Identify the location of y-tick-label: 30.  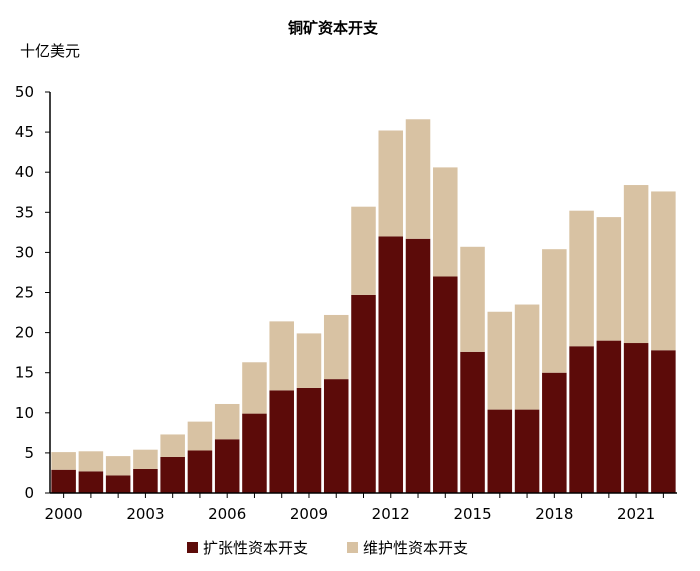
(24, 252).